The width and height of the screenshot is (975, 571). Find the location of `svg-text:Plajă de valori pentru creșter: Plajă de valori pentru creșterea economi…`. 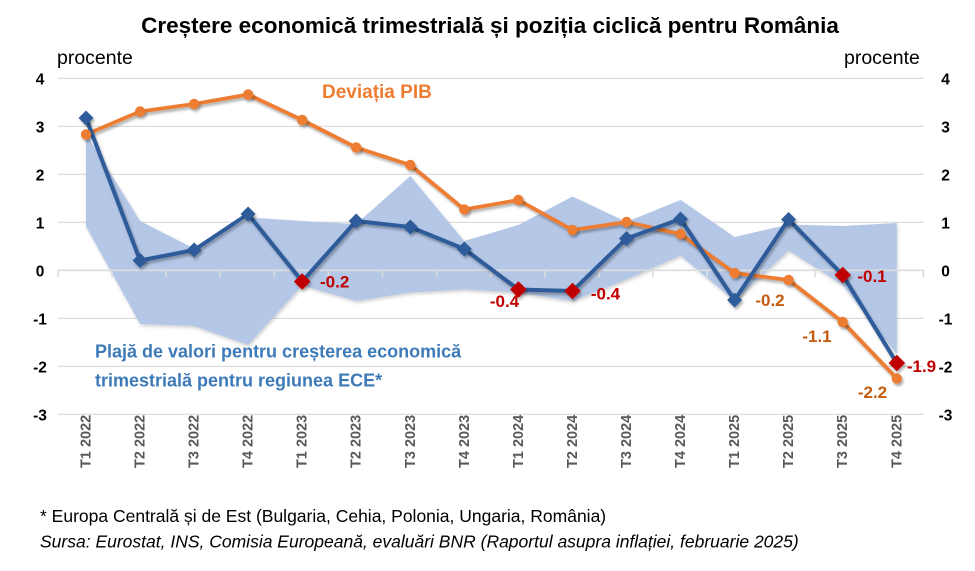

svg-text:Plajă de valori pentru creșter: Plajă de valori pentru creșterea economi… is located at coordinates (278, 352).